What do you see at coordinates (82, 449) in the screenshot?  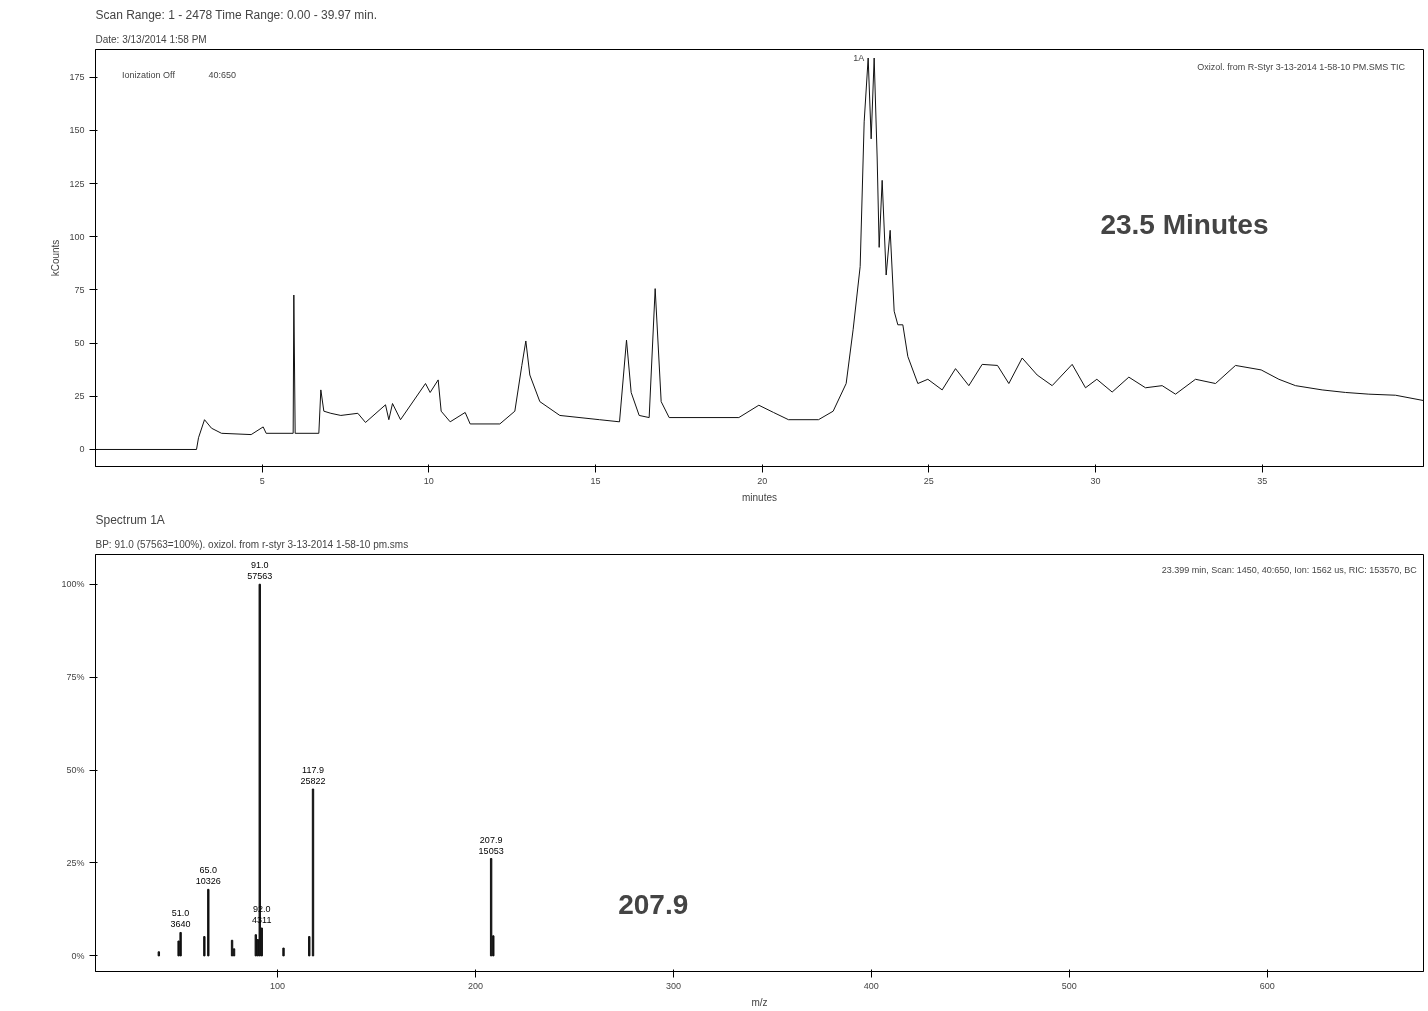 I see `y-tick-label: 0` at bounding box center [82, 449].